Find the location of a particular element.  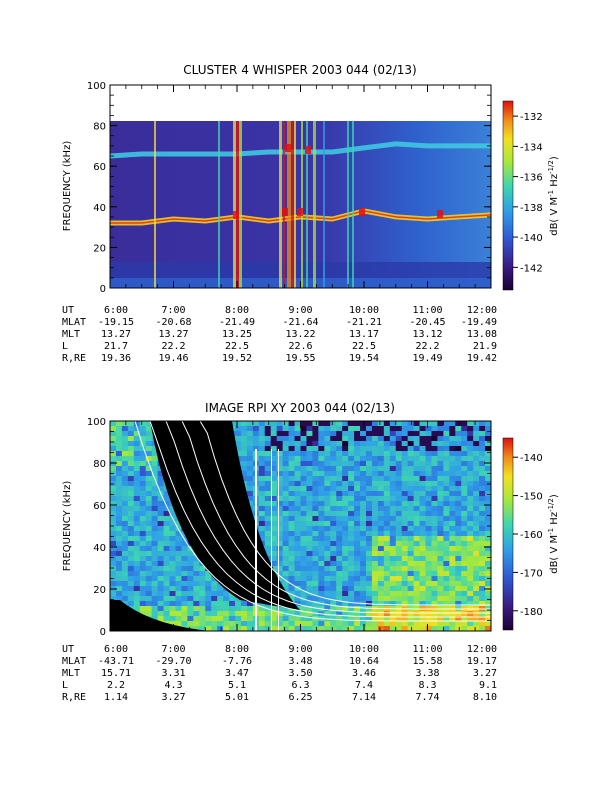

p2-eph-value: 3.31 is located at coordinates (173, 673).